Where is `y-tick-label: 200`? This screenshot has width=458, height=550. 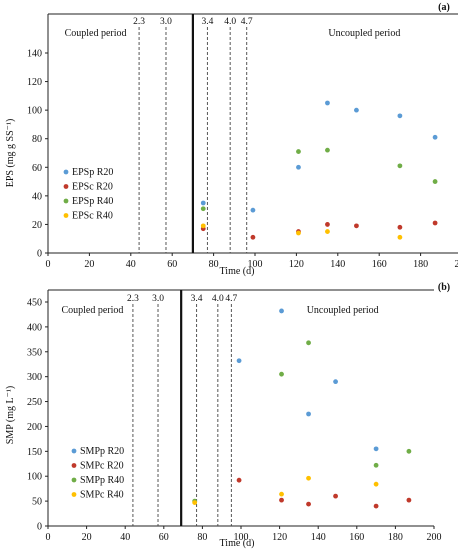 y-tick-label: 200 is located at coordinates (34, 427).